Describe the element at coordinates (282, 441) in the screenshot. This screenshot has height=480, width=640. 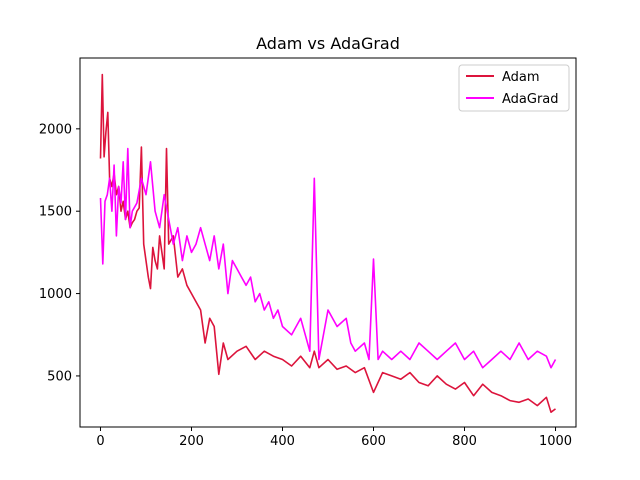
I see `x-tick-label: 400` at that location.